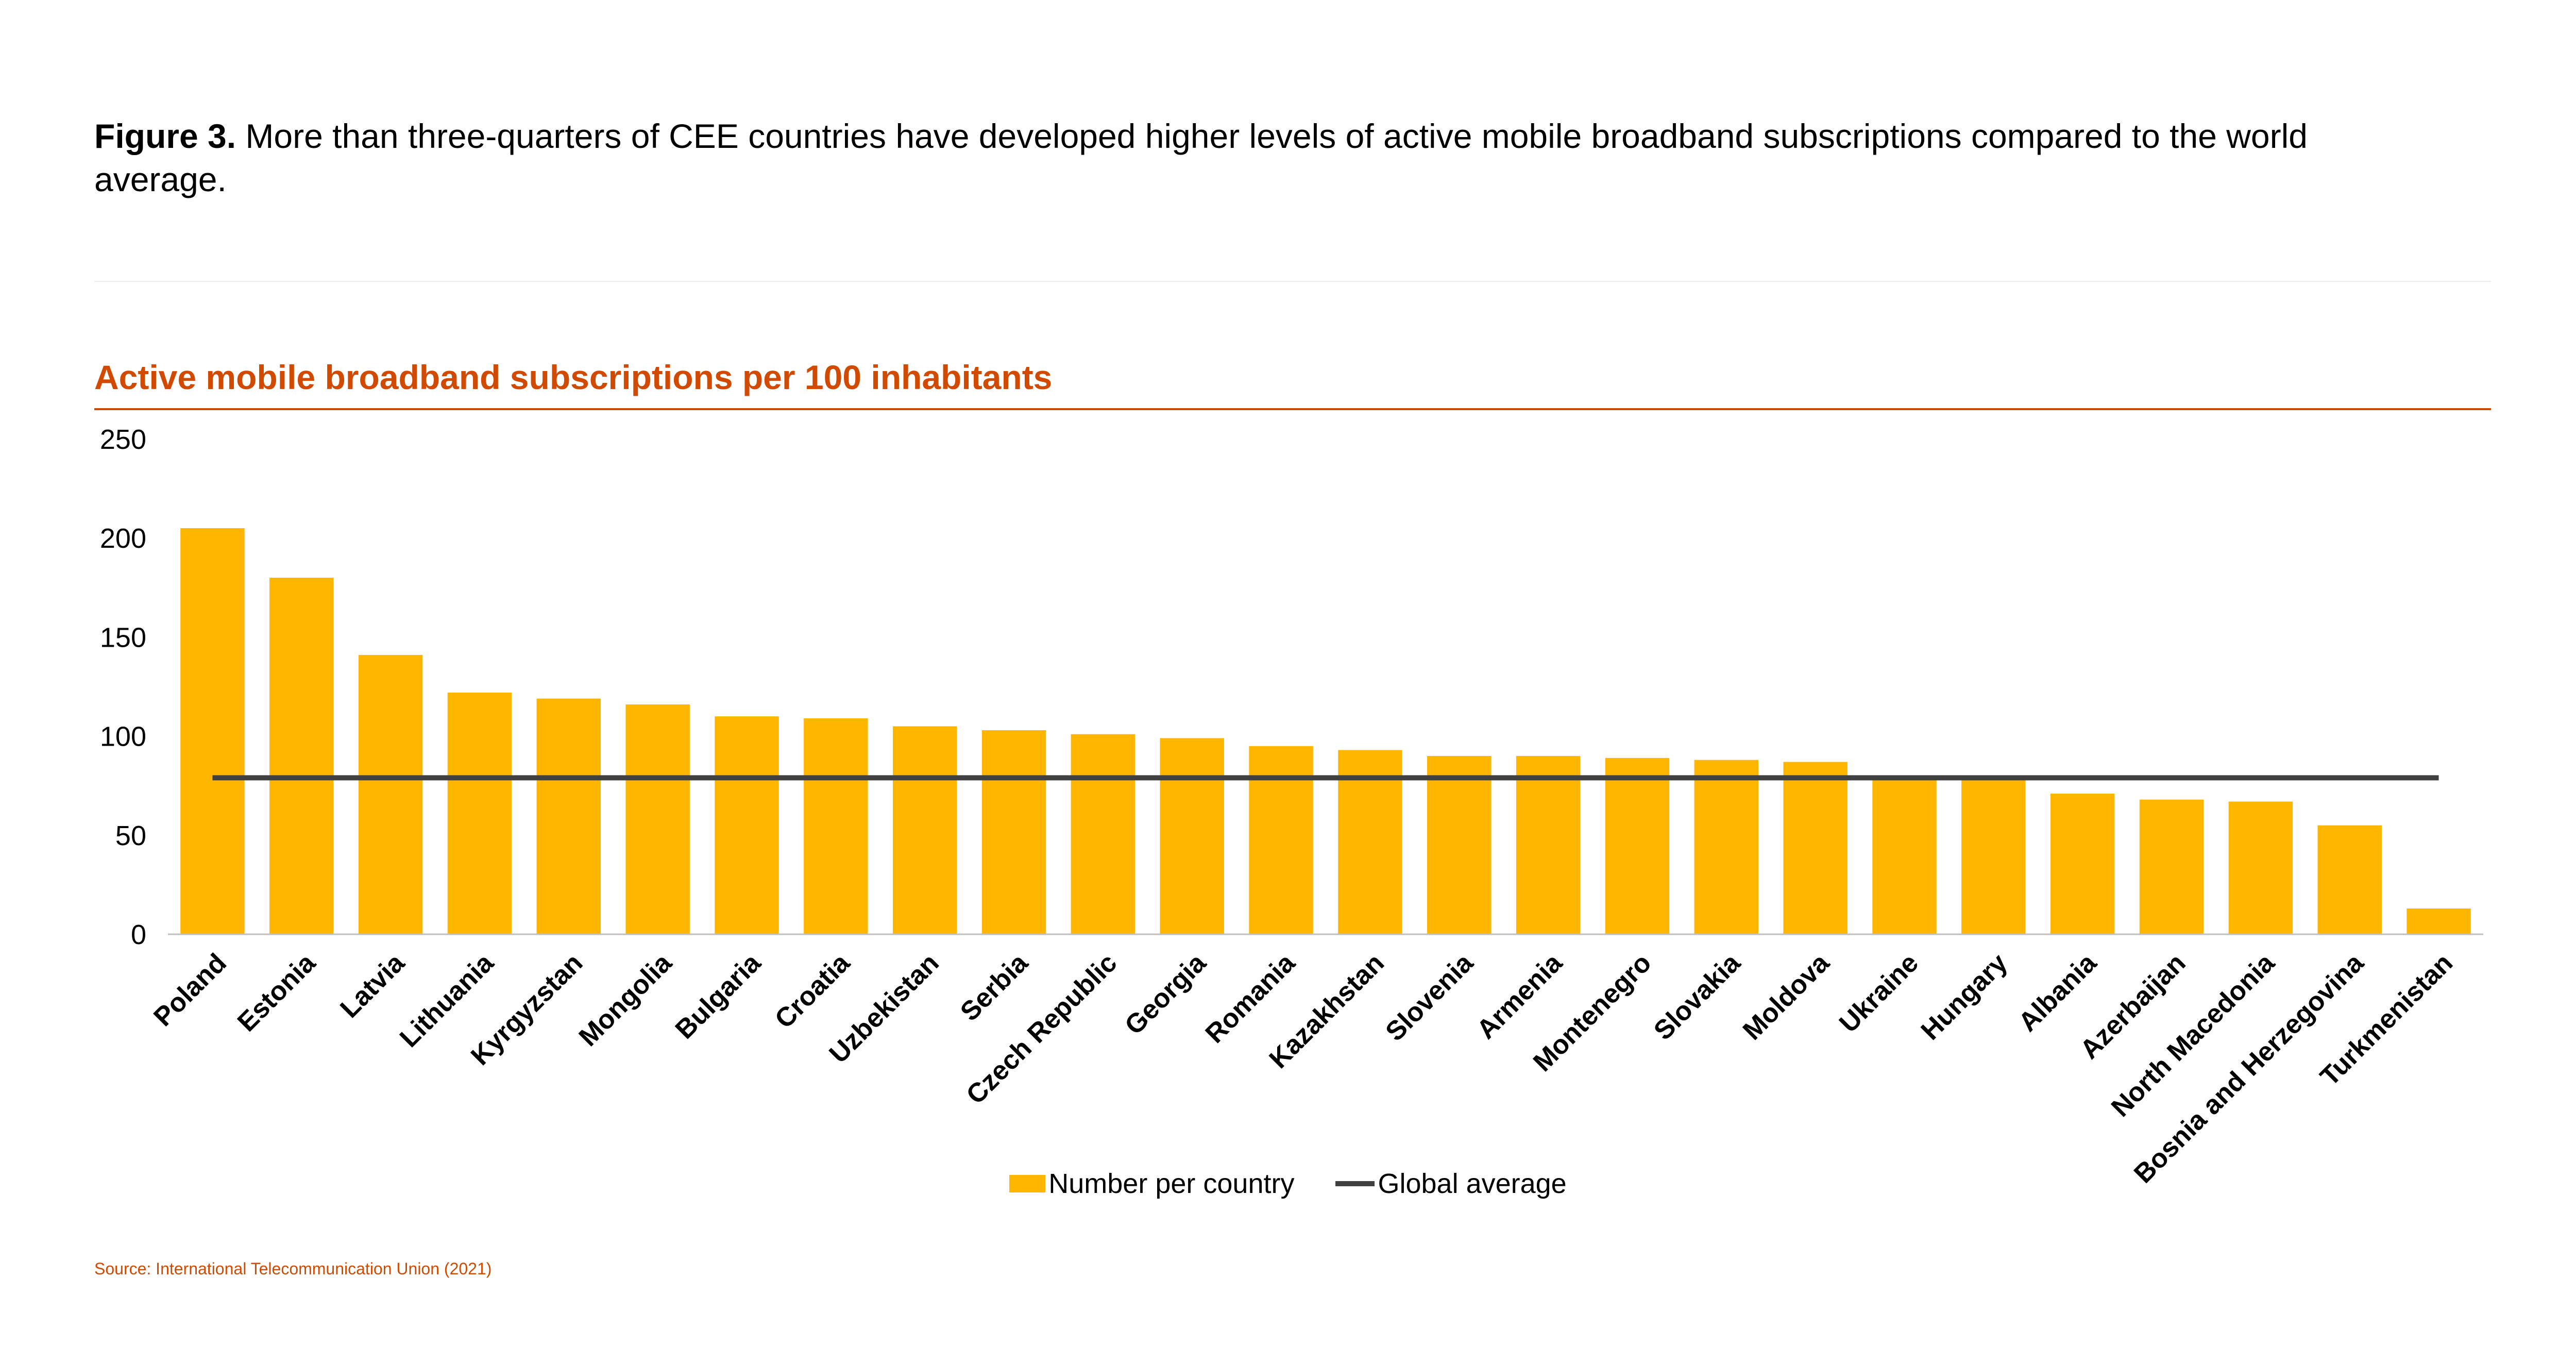 Image resolution: width=2576 pixels, height=1346 pixels. I want to click on y-tick-label: 50, so click(130, 835).